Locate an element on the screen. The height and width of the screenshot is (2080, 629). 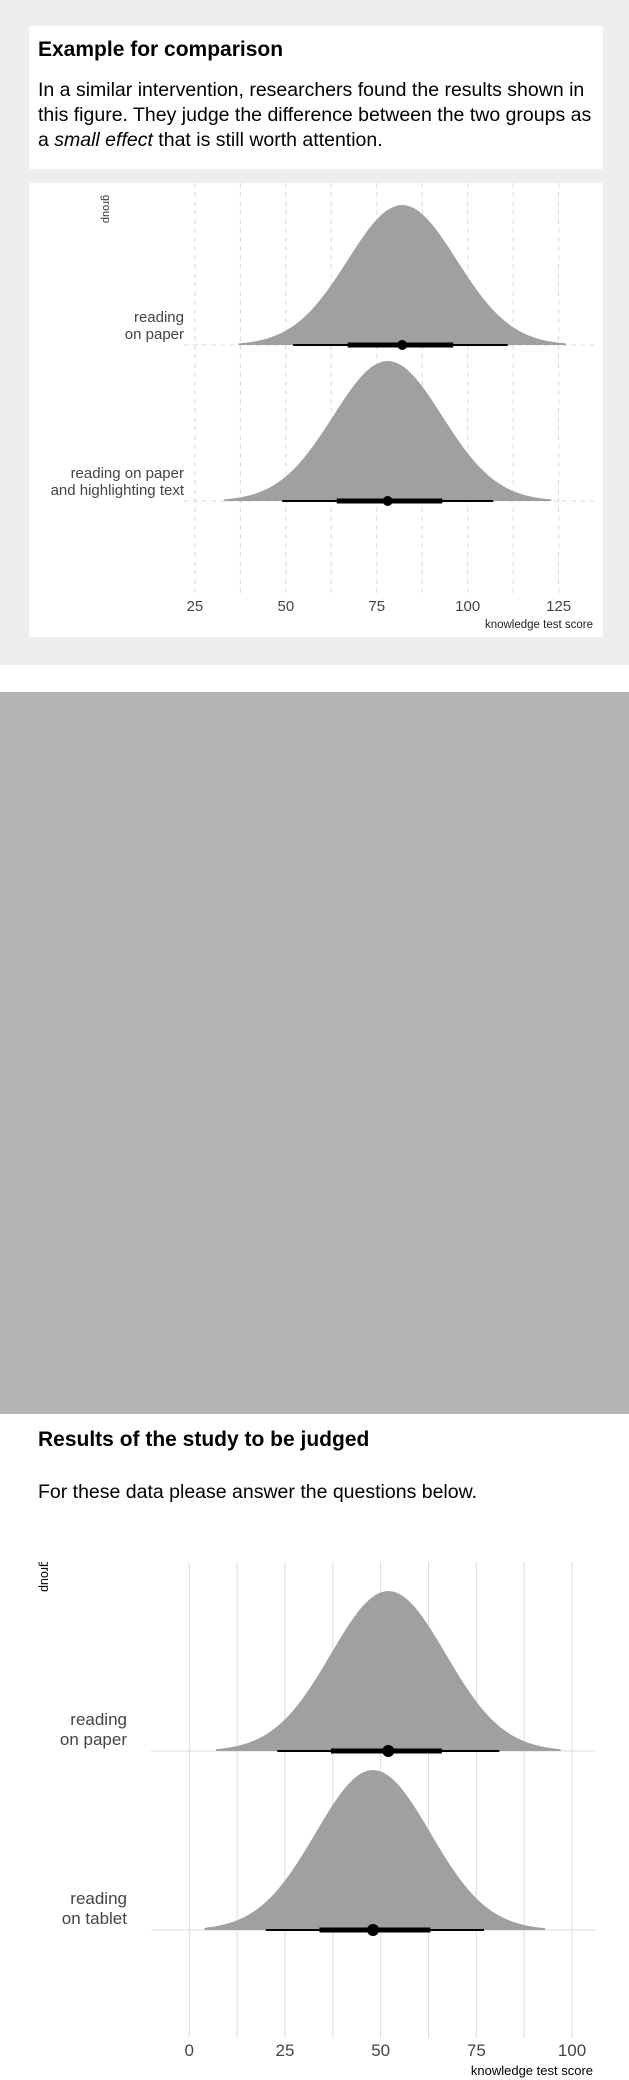
example-title: Example for comparison is located at coordinates (161, 49).